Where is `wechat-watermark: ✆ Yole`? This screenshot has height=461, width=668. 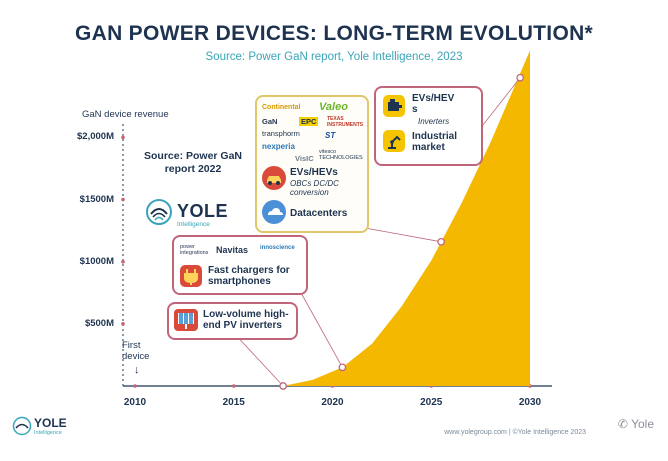
wechat-watermark: ✆ Yole is located at coordinates (636, 424).